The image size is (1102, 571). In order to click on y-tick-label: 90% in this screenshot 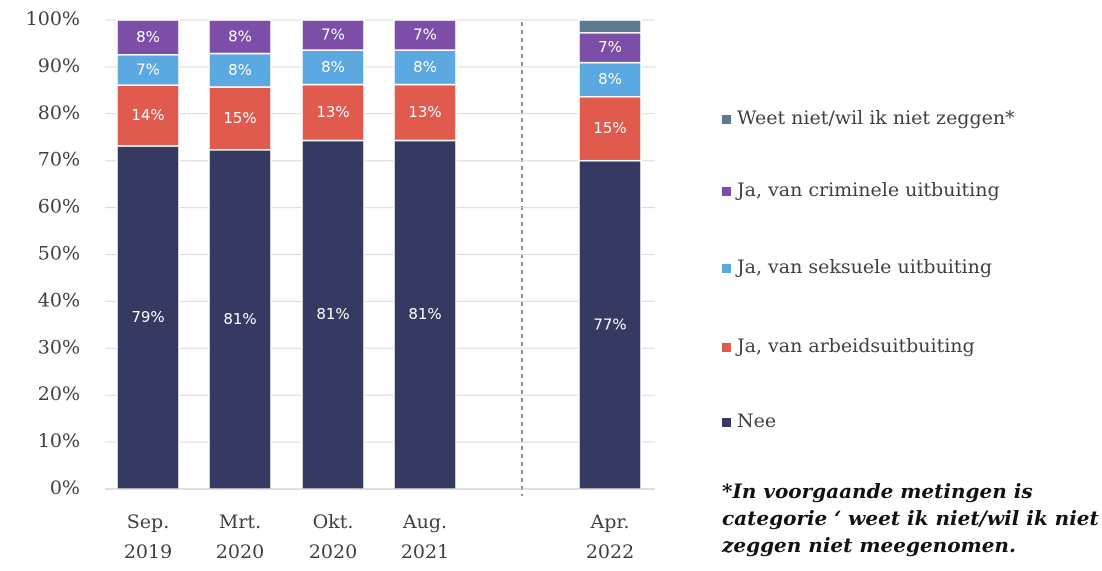, I will do `click(59, 66)`.